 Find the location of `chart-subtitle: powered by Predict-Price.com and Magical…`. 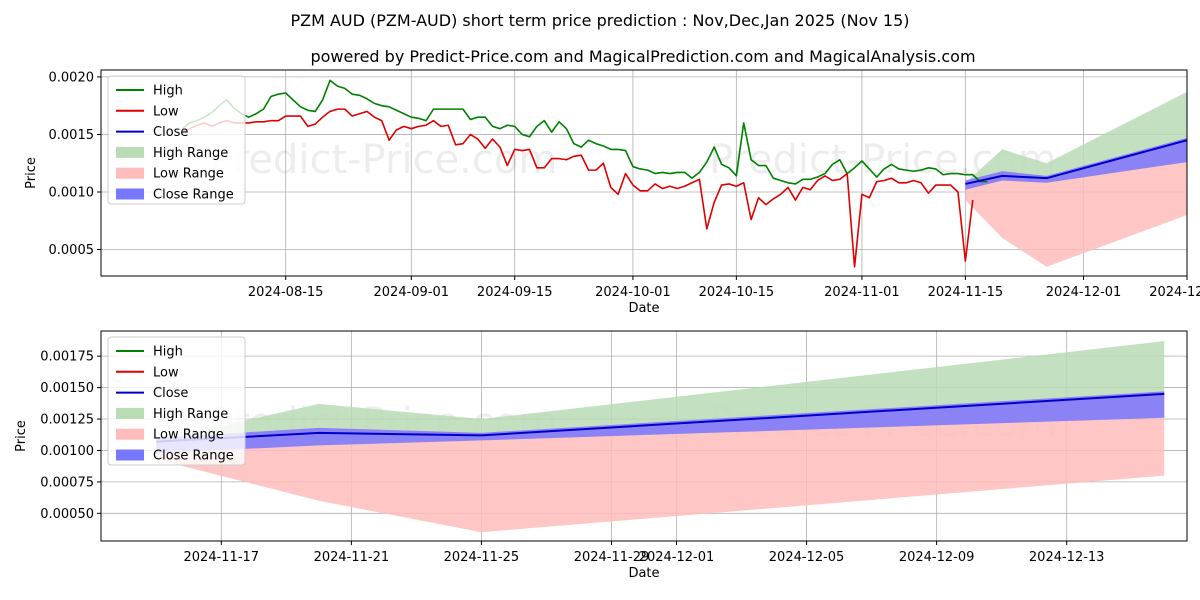

chart-subtitle: powered by Predict-Price.com and Magical… is located at coordinates (642, 56).